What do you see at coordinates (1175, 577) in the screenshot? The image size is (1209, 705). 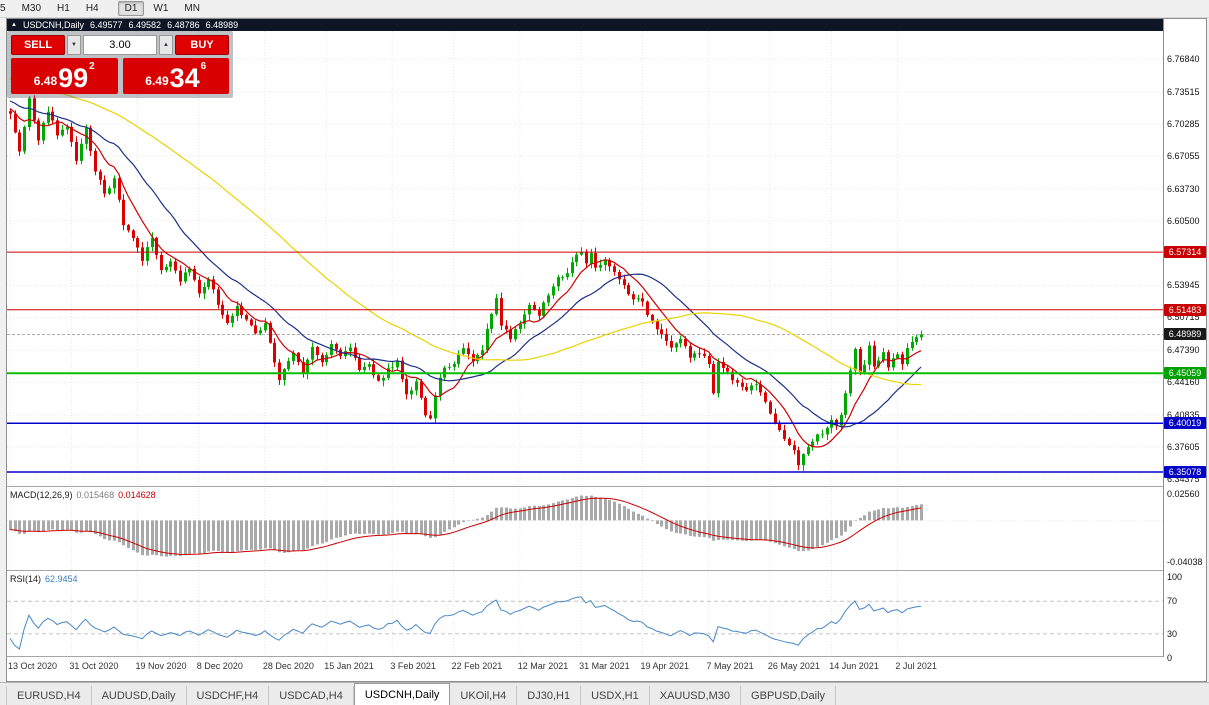 I see `rsi-scale-label: 100` at bounding box center [1175, 577].